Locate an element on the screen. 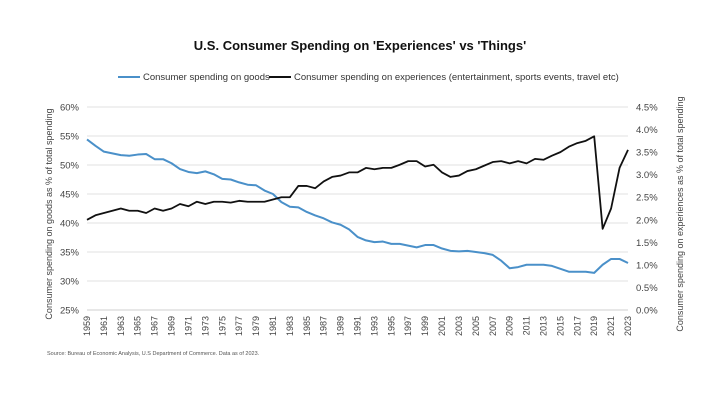  x-tick-label: 1961 is located at coordinates (104, 326).